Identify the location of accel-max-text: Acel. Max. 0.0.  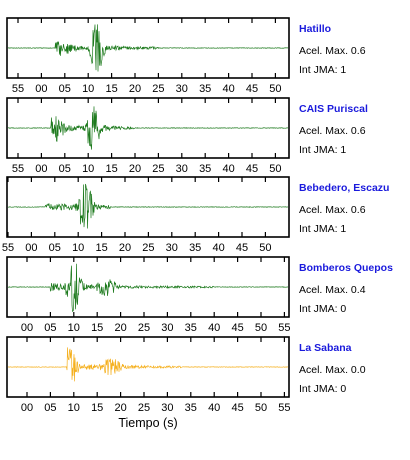
(332, 370).